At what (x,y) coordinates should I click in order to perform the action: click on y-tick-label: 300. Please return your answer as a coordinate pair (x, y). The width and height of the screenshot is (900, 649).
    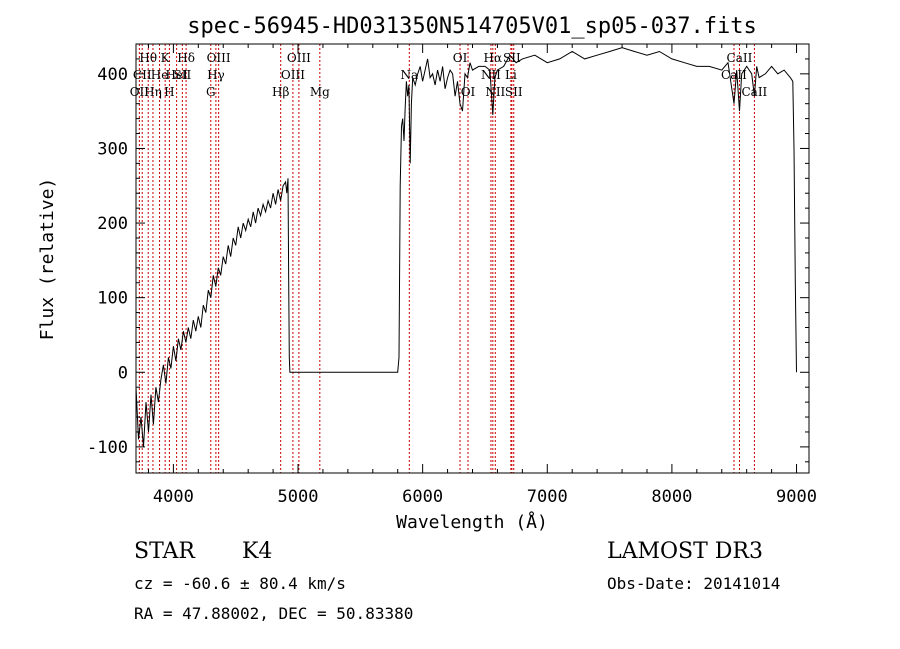
    Looking at the image, I should click on (112, 149).